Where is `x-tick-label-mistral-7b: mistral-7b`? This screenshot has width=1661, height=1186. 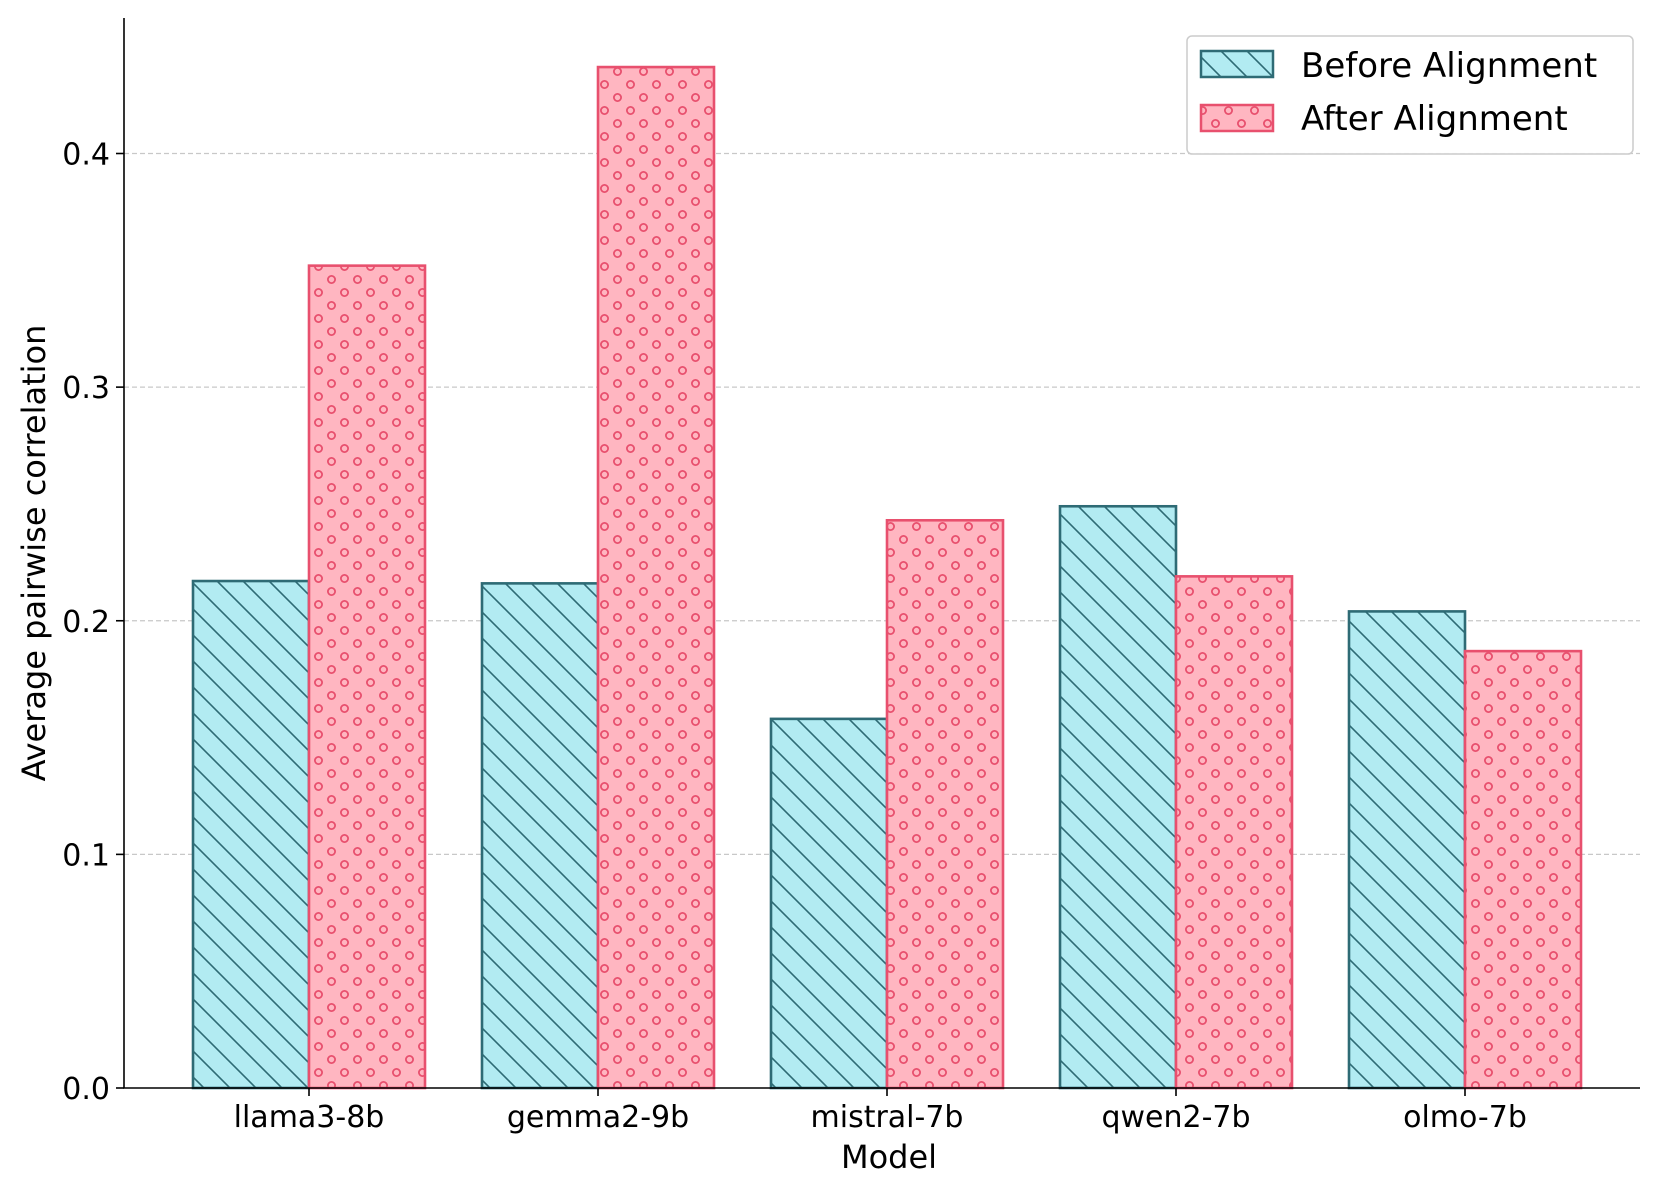 x-tick-label-mistral-7b: mistral-7b is located at coordinates (887, 1117).